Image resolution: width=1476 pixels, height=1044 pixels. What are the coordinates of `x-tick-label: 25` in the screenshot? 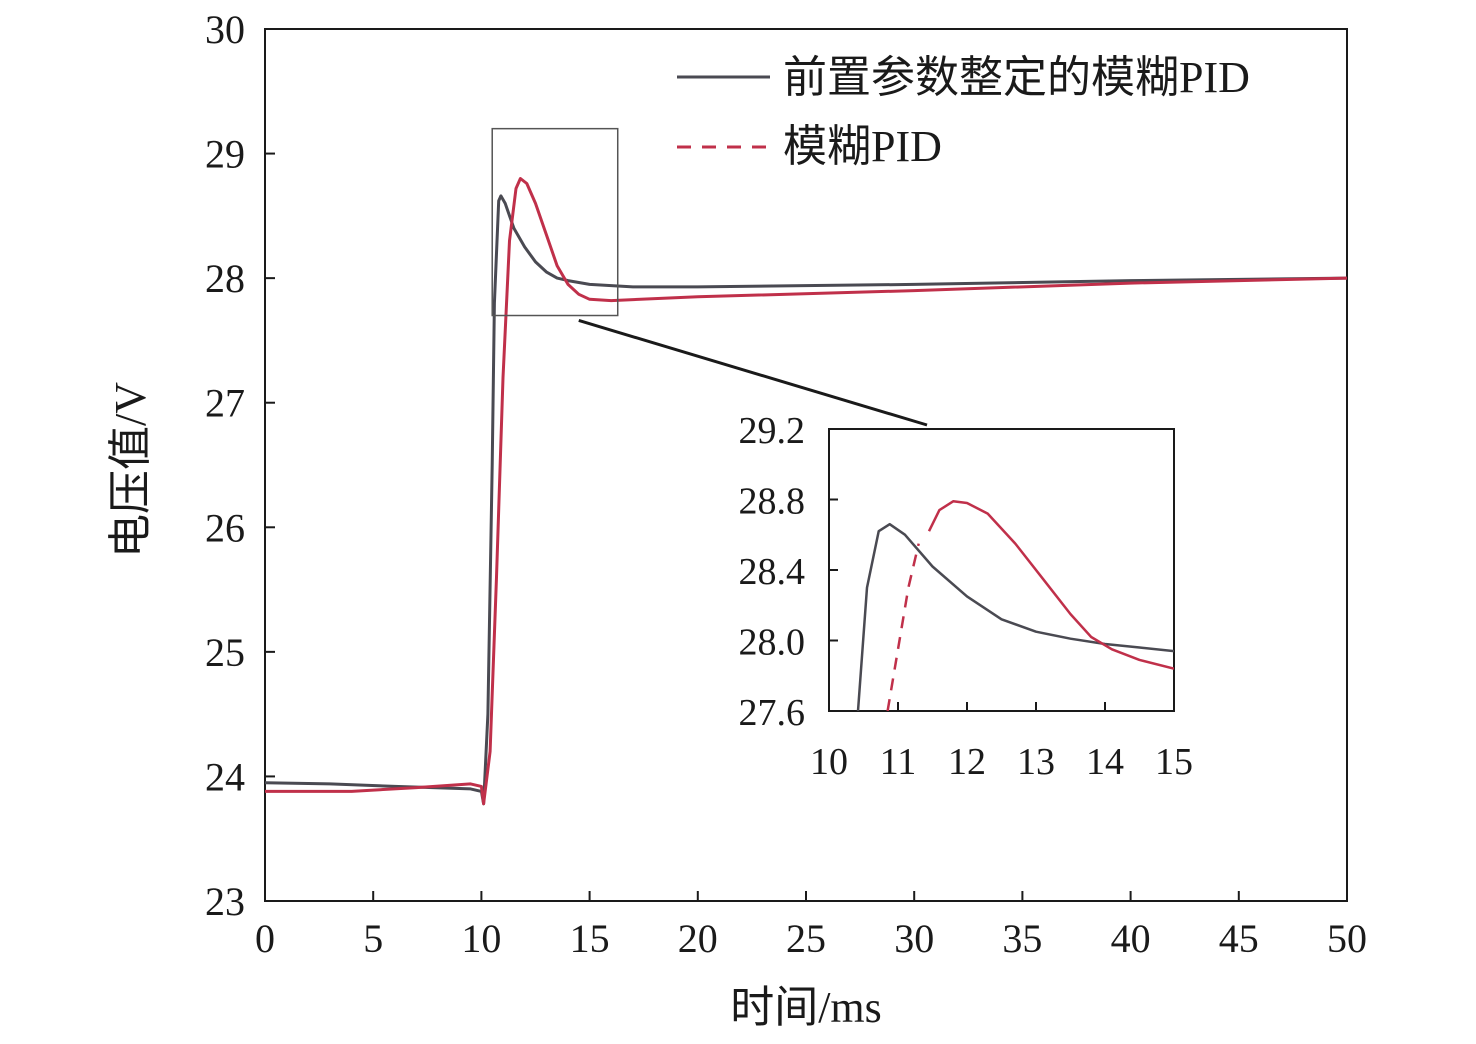 It's located at (806, 938).